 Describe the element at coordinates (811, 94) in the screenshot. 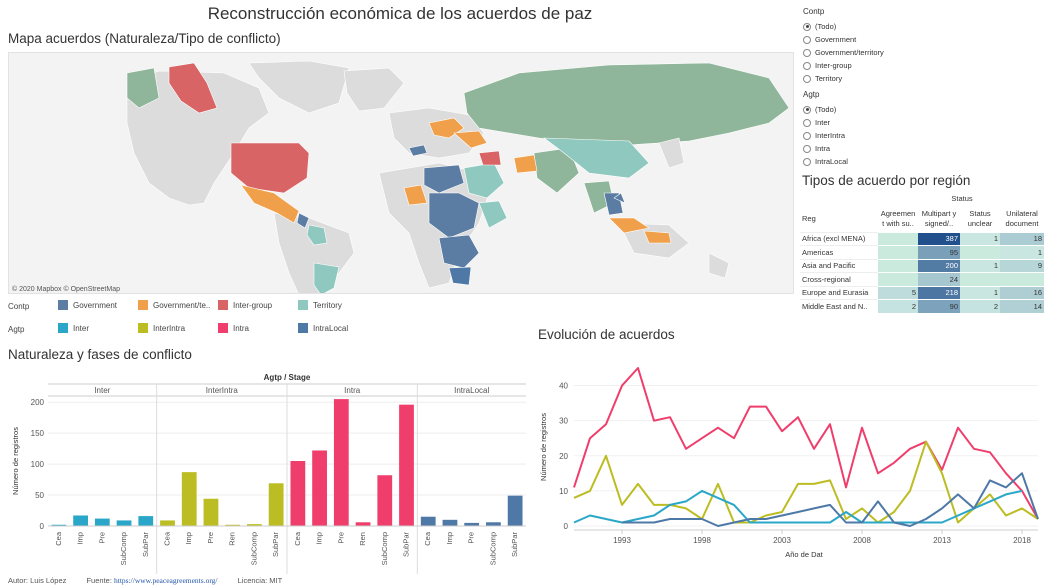

I see `agtp-filter-title: Agtp` at that location.